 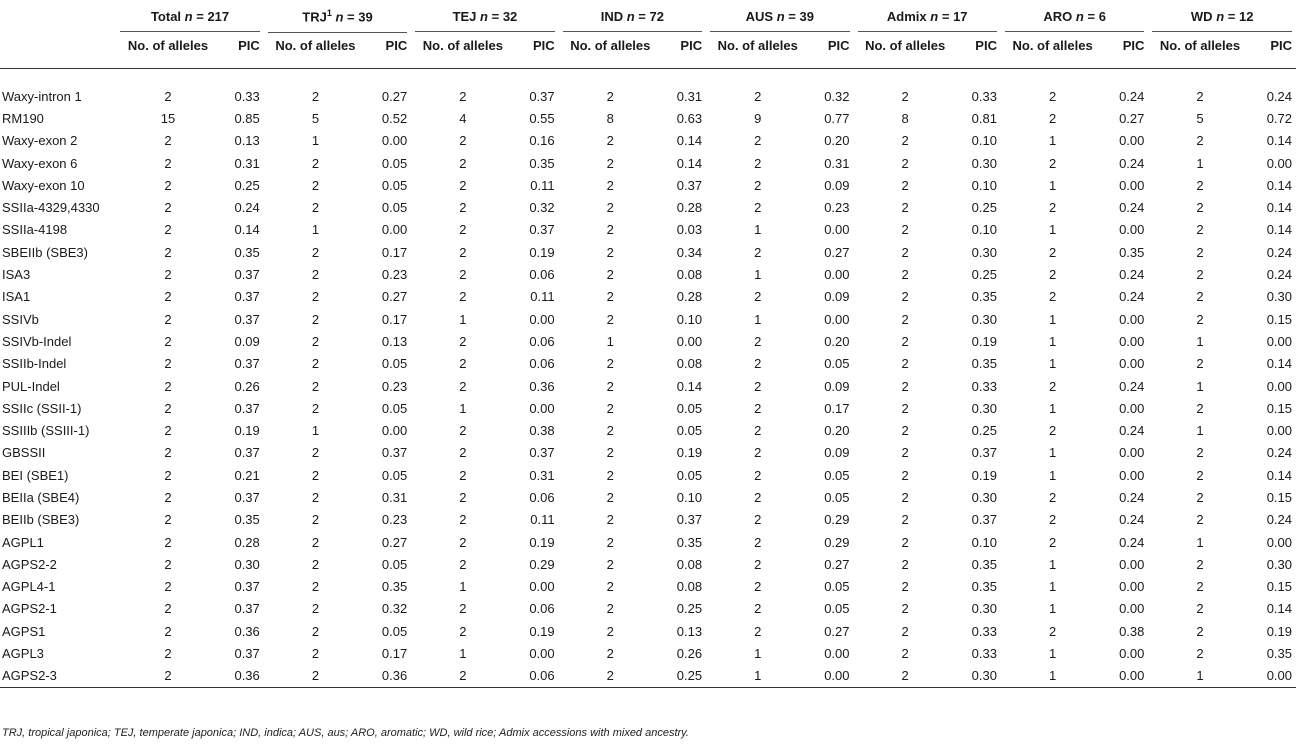 I want to click on alleles-column-header: No. of alleles, so click(x=610, y=52).